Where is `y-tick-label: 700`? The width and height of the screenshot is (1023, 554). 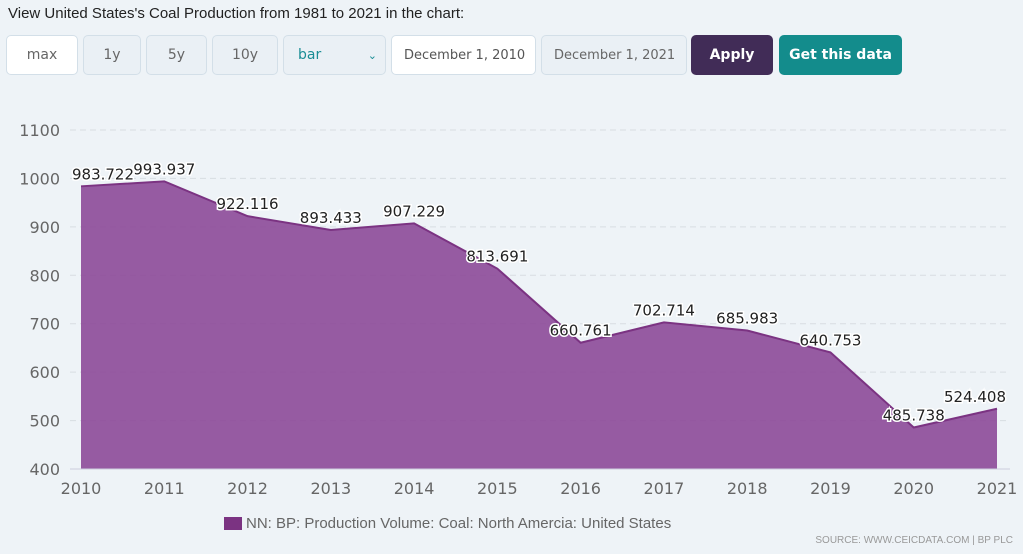
y-tick-label: 700 is located at coordinates (44, 324).